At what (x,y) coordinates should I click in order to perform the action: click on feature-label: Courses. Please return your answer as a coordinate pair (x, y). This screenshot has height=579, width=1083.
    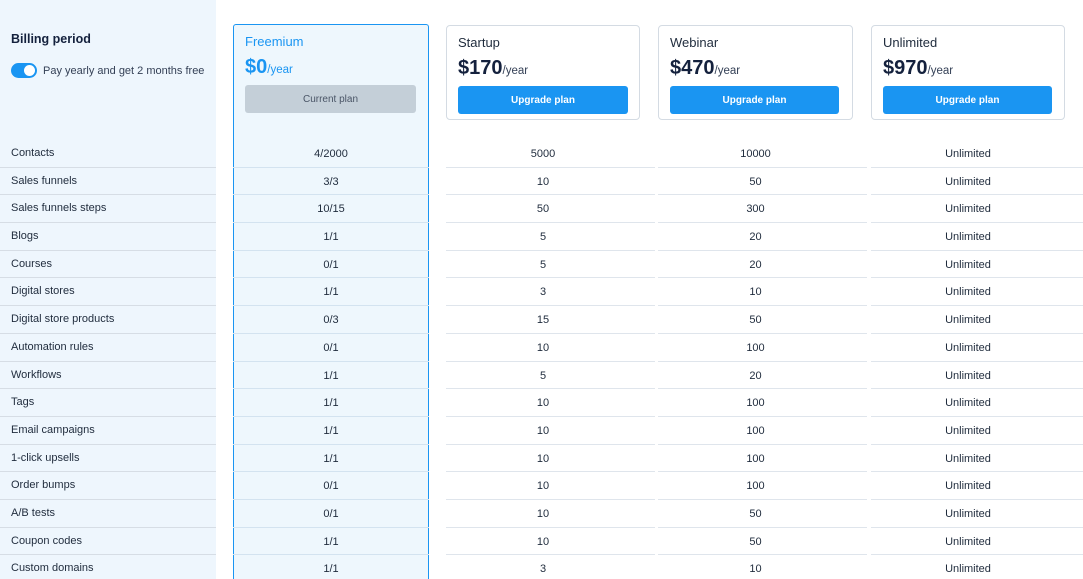
    Looking at the image, I should click on (31, 263).